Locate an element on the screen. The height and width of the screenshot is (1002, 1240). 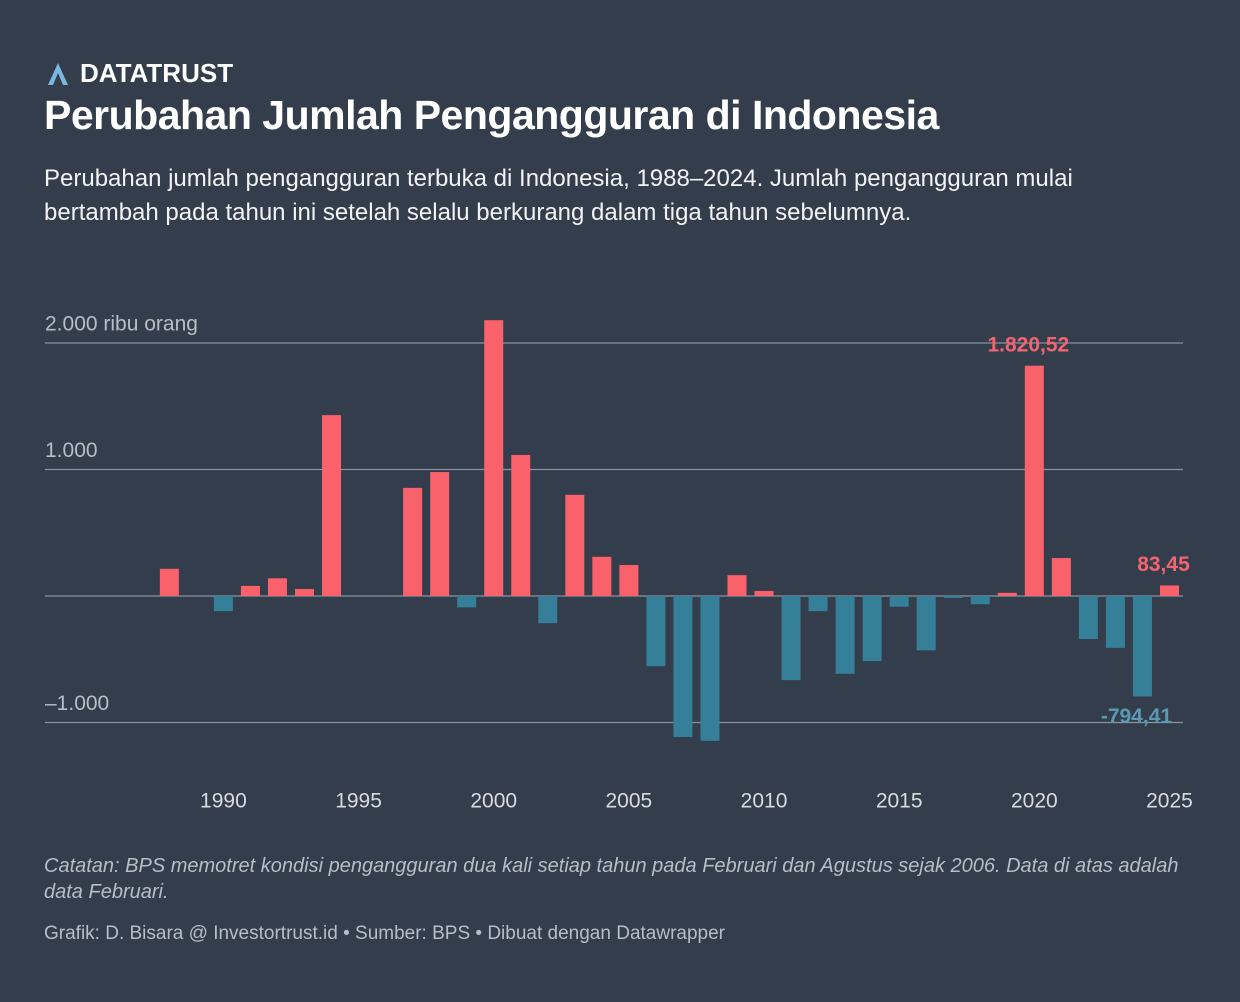
x-tick-label: 2020 is located at coordinates (1034, 801).